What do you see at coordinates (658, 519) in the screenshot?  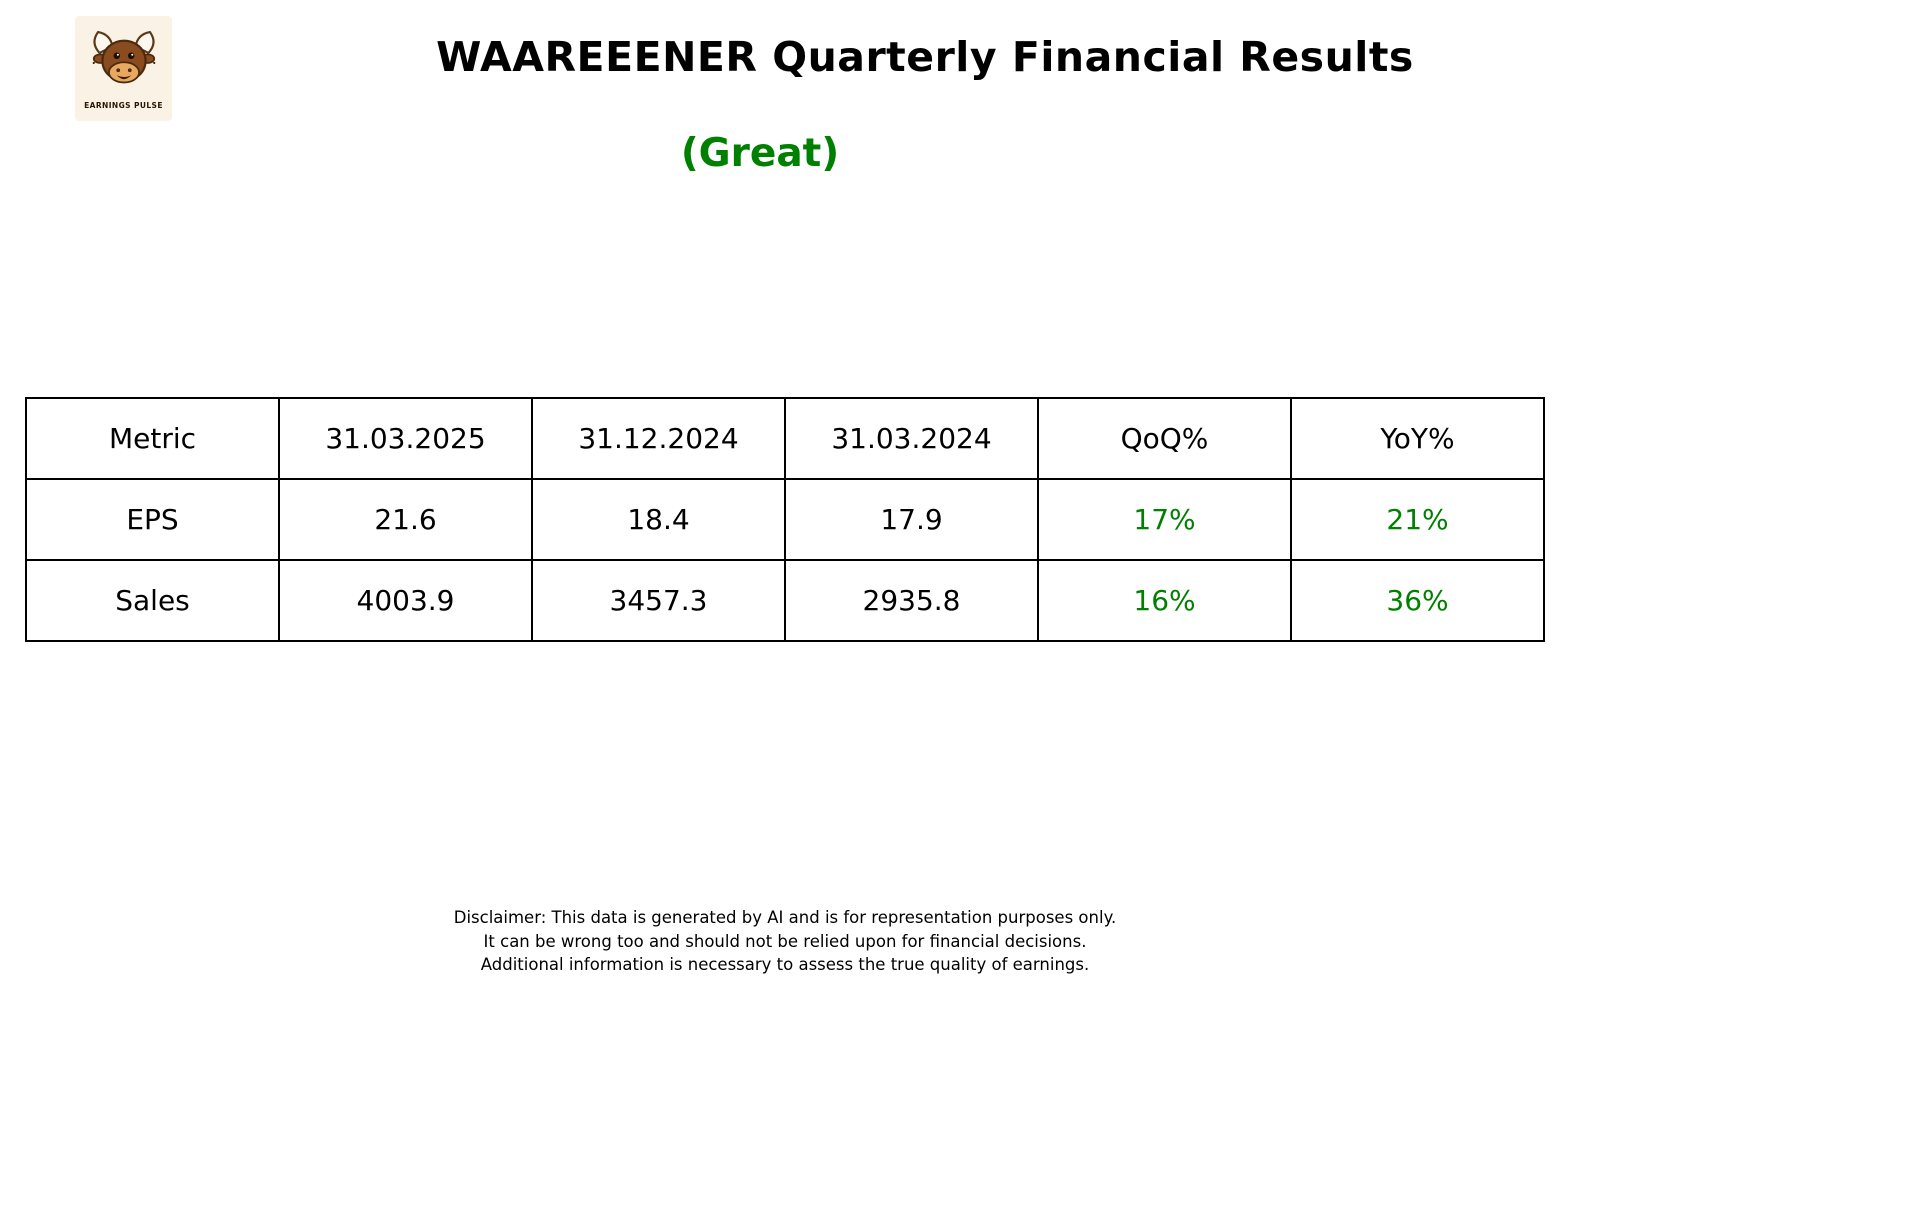 I see `cell-eps-previous: 18.4` at bounding box center [658, 519].